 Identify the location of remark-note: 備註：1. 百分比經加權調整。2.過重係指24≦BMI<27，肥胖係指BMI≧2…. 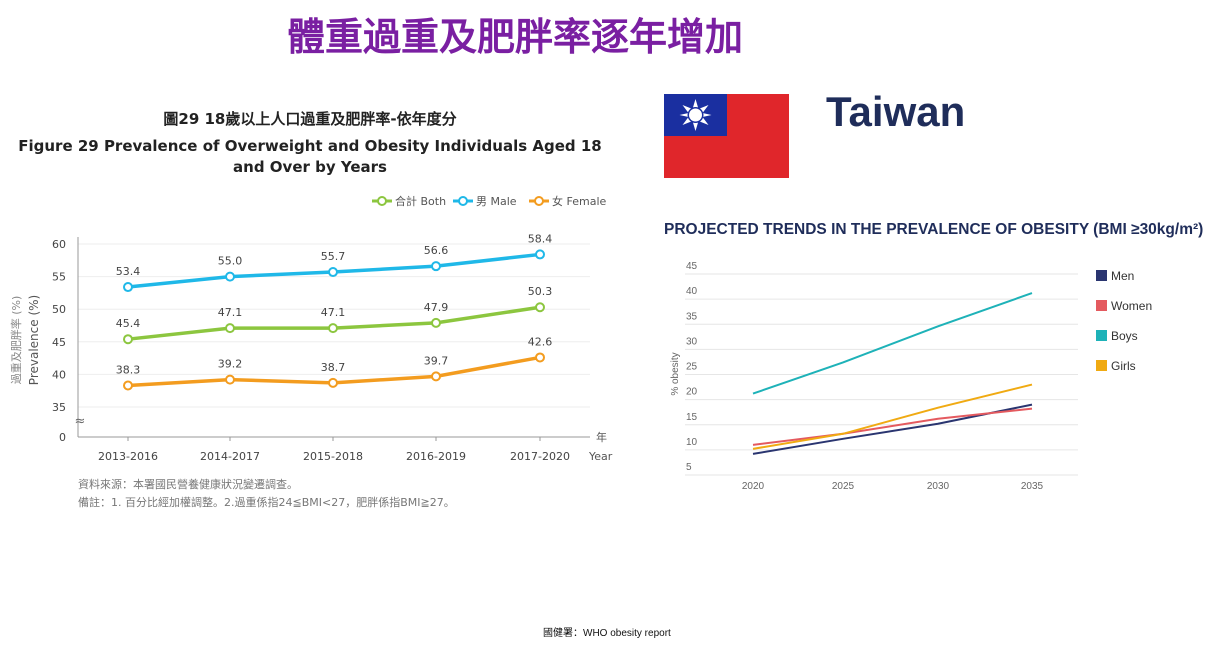
(266, 502).